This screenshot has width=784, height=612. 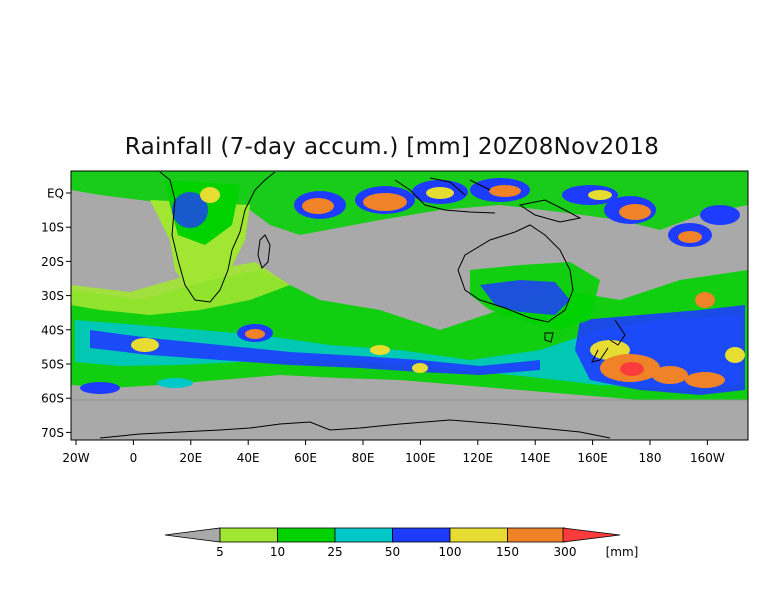 I want to click on rain-band-southern-cyan, so click(x=407, y=351).